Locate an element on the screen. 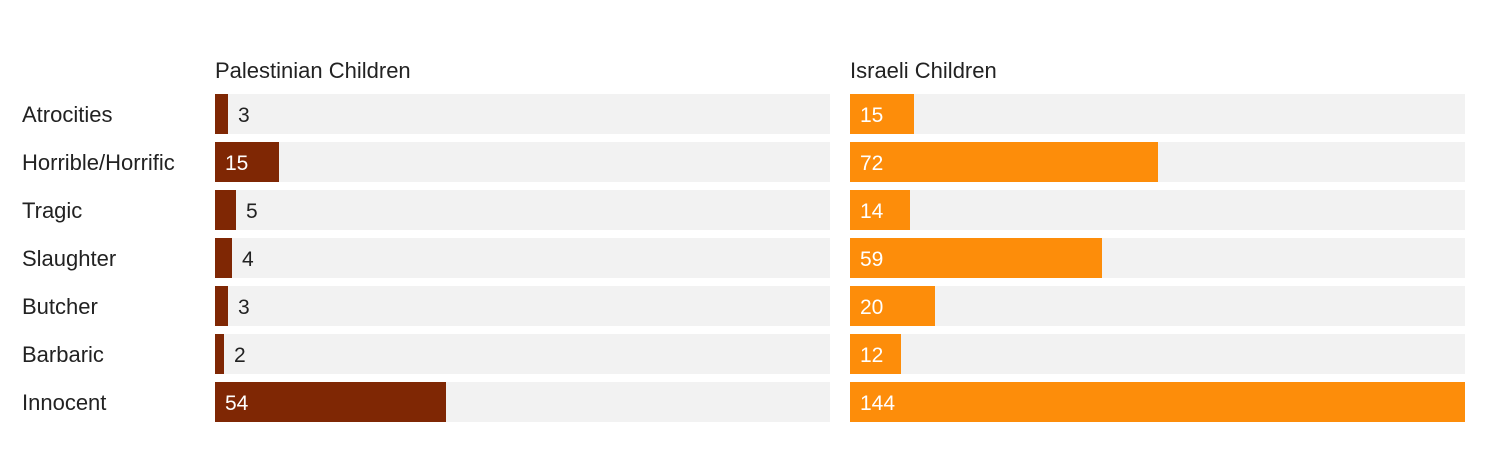 This screenshot has width=1492, height=454. series-title-palestinian-children: Palestinian Children is located at coordinates (313, 70).